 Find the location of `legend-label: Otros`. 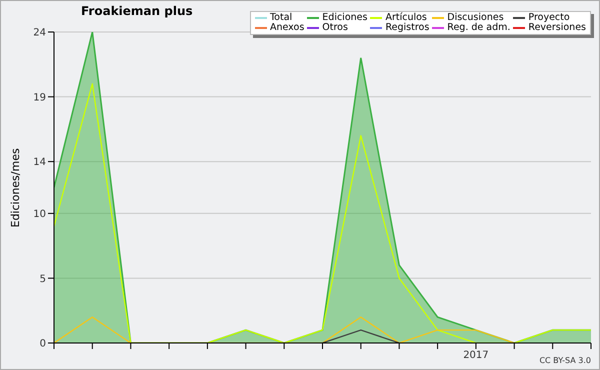

legend-label: Otros is located at coordinates (335, 27).